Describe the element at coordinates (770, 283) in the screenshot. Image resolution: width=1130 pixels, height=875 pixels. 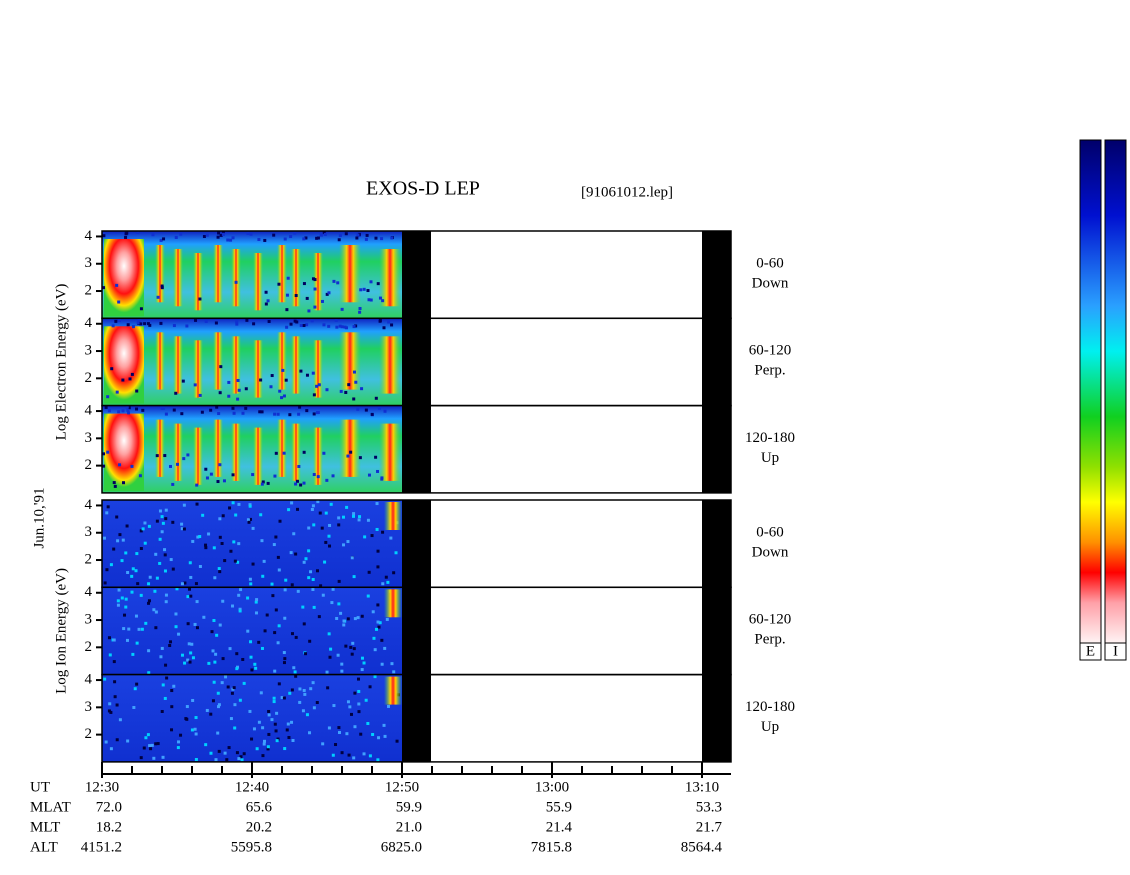
I see `direction-label: Down` at that location.